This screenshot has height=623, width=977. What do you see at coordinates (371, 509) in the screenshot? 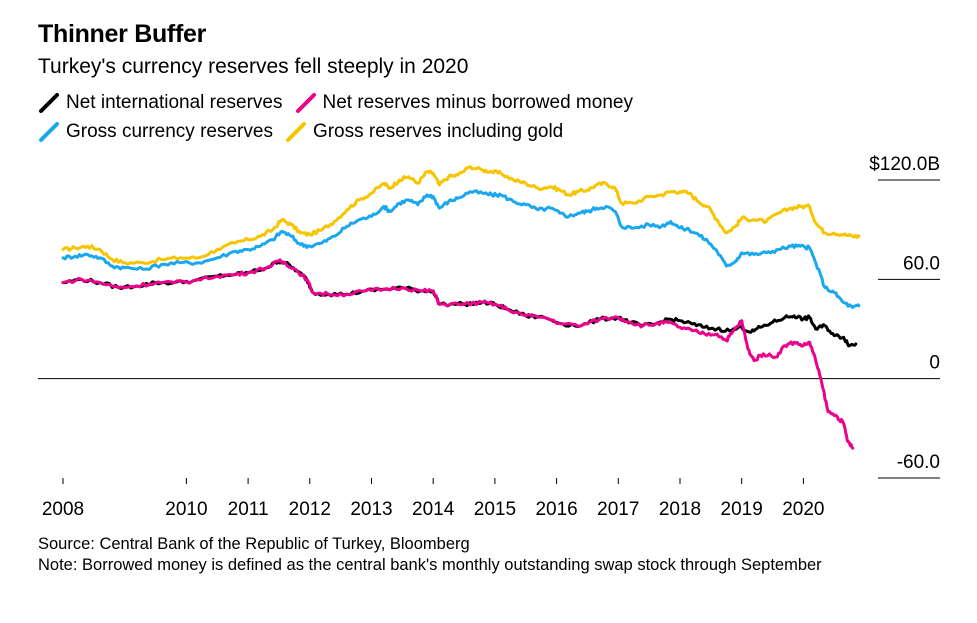
I see `x-tick-label: 2013` at bounding box center [371, 509].